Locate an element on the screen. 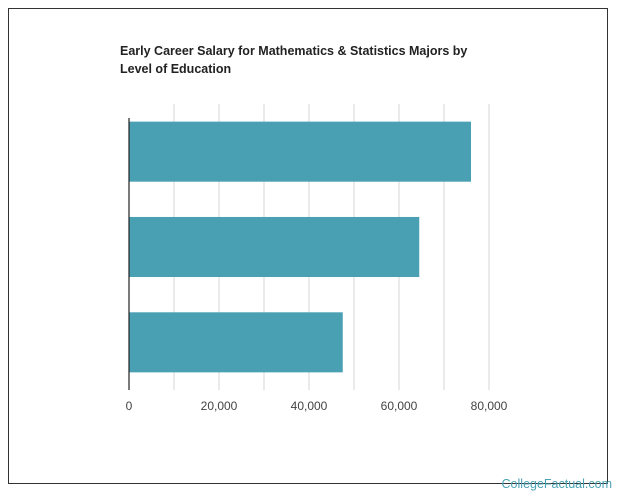 The width and height of the screenshot is (620, 496). x-tick-label: 20,000 is located at coordinates (219, 406).